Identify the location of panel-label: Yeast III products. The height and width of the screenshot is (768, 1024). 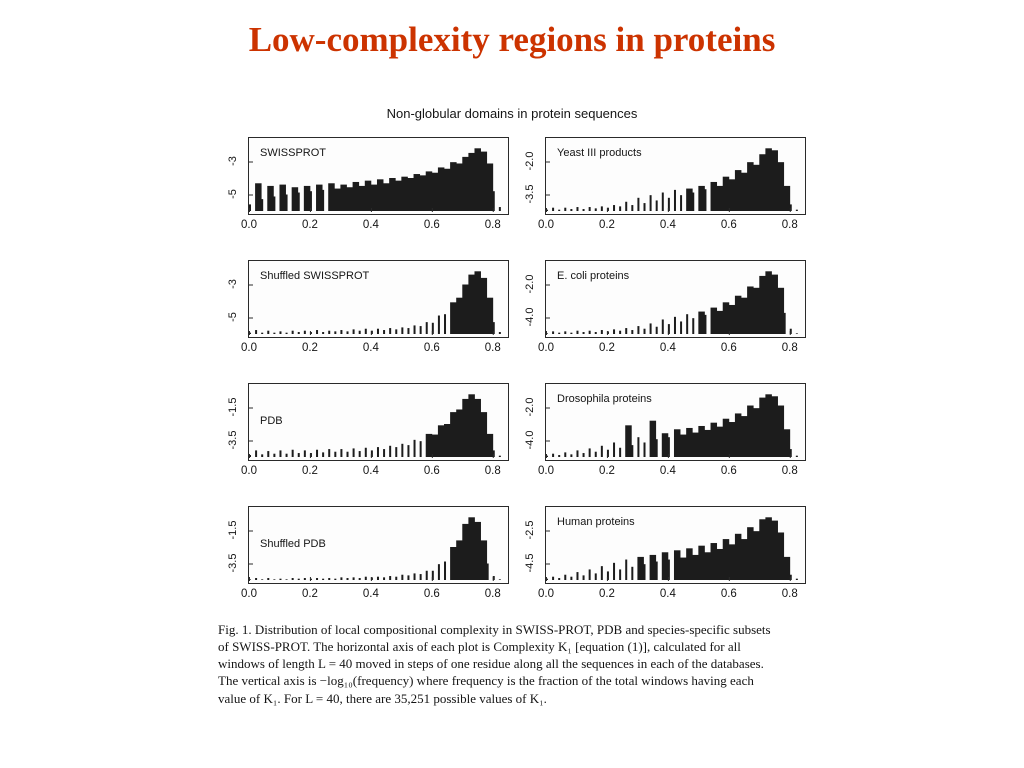
(599, 153).